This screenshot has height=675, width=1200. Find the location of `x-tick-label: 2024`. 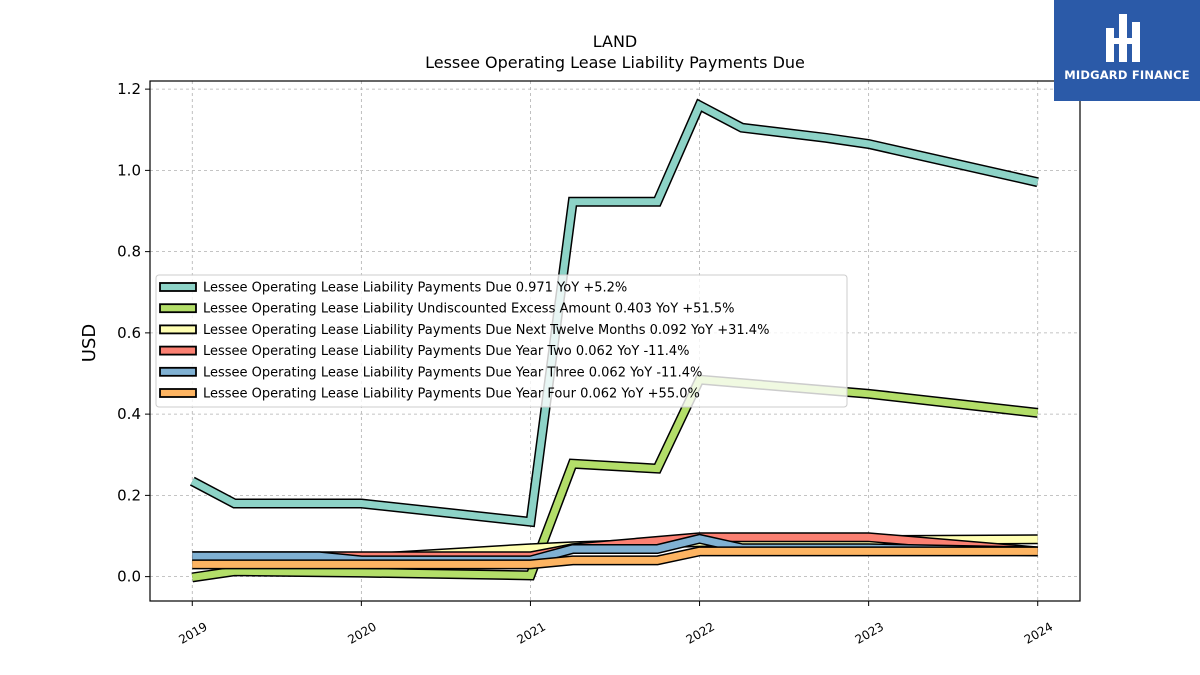

x-tick-label: 2024 is located at coordinates (1038, 632).